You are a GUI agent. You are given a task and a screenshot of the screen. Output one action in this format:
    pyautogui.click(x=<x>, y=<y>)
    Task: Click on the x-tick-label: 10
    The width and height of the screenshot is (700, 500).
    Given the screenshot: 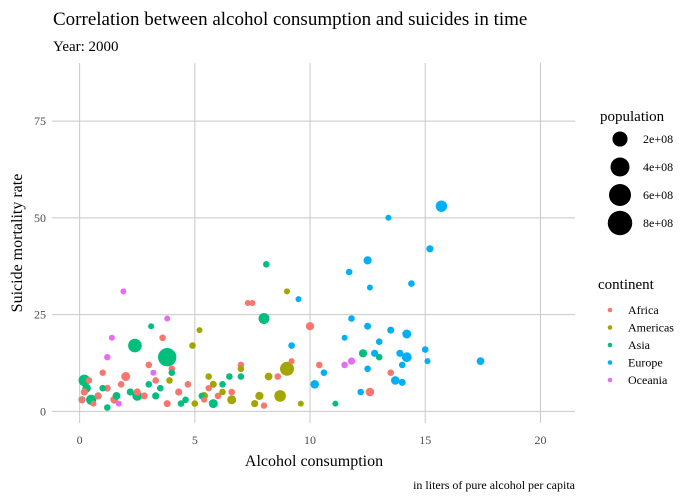 What is the action you would take?
    pyautogui.click(x=310, y=440)
    